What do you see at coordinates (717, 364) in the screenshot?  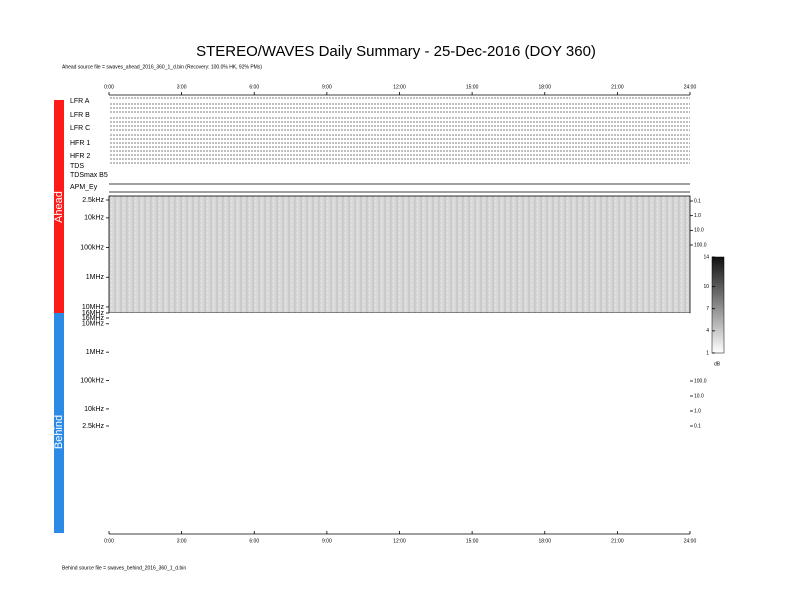 I see `colorbar-unit: dB` at bounding box center [717, 364].